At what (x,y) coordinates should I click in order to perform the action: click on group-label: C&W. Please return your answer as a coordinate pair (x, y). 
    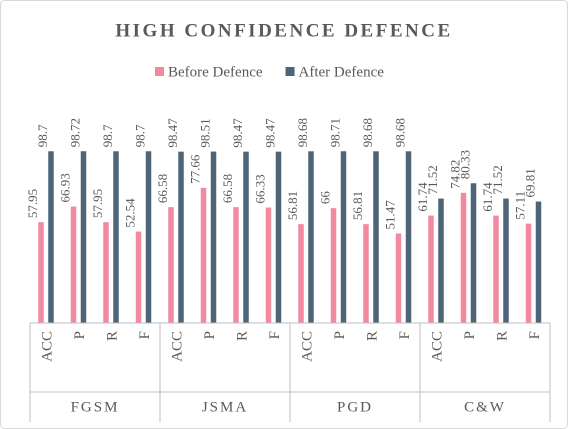
    Looking at the image, I should click on (485, 407).